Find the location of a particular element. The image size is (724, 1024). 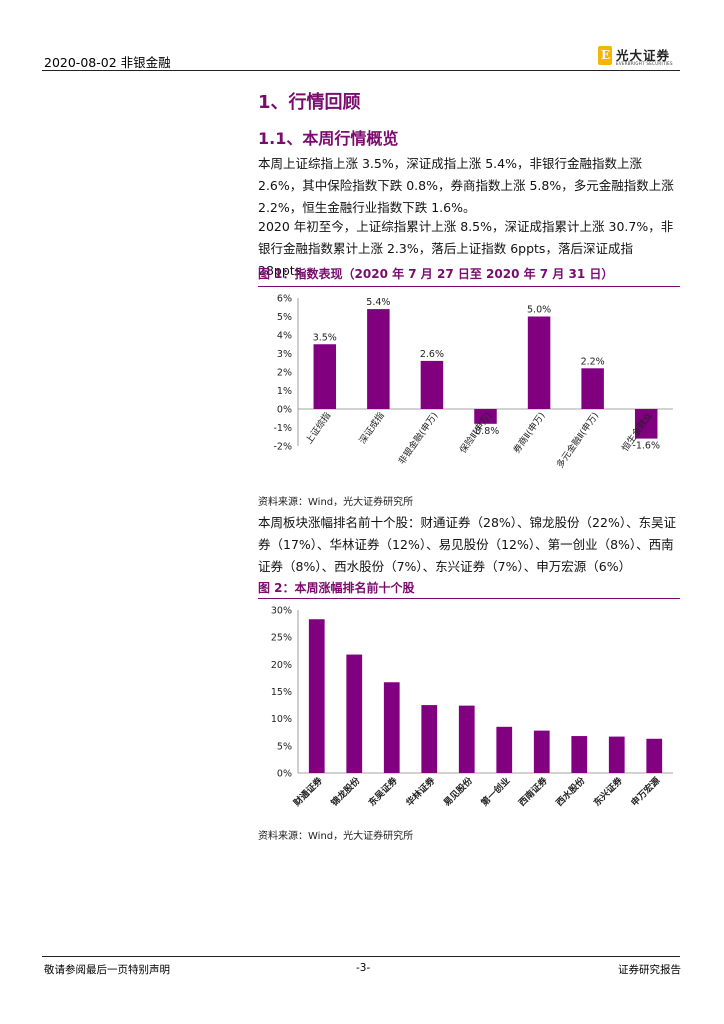

header-date-section: 2020-08-02 非银金融 is located at coordinates (107, 62).